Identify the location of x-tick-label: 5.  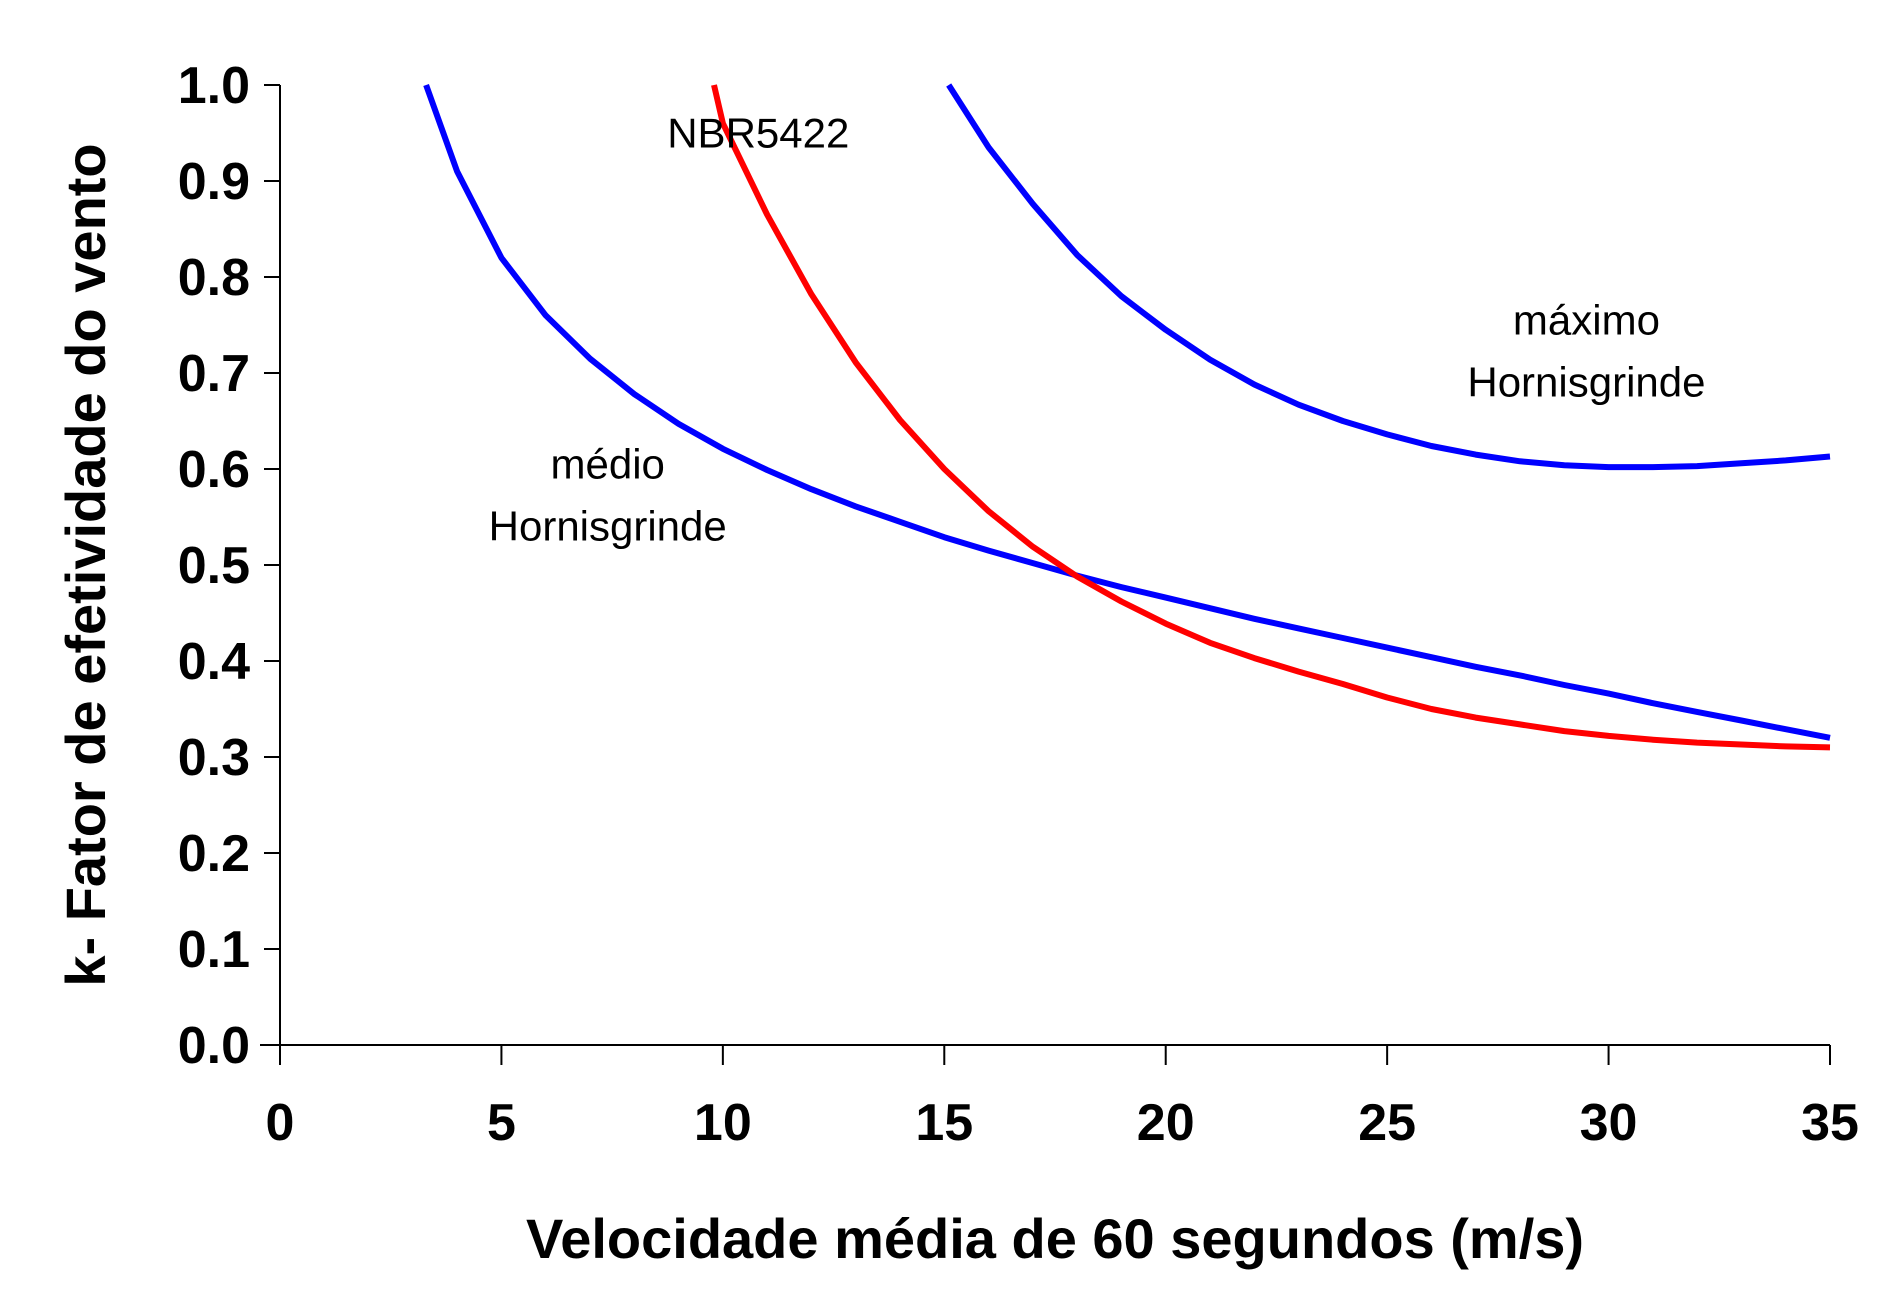
(501, 1123).